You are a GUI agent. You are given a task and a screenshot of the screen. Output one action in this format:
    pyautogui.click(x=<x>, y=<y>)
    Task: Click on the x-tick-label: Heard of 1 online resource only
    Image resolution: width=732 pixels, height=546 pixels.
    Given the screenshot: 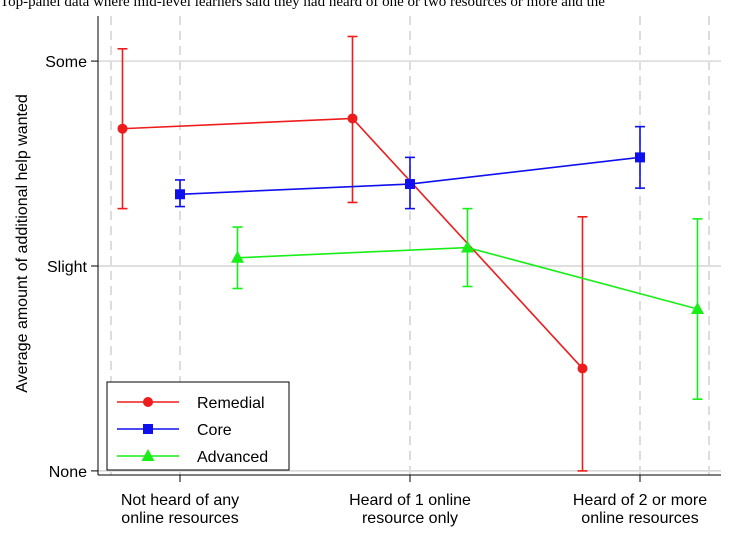 What is the action you would take?
    pyautogui.click(x=410, y=509)
    